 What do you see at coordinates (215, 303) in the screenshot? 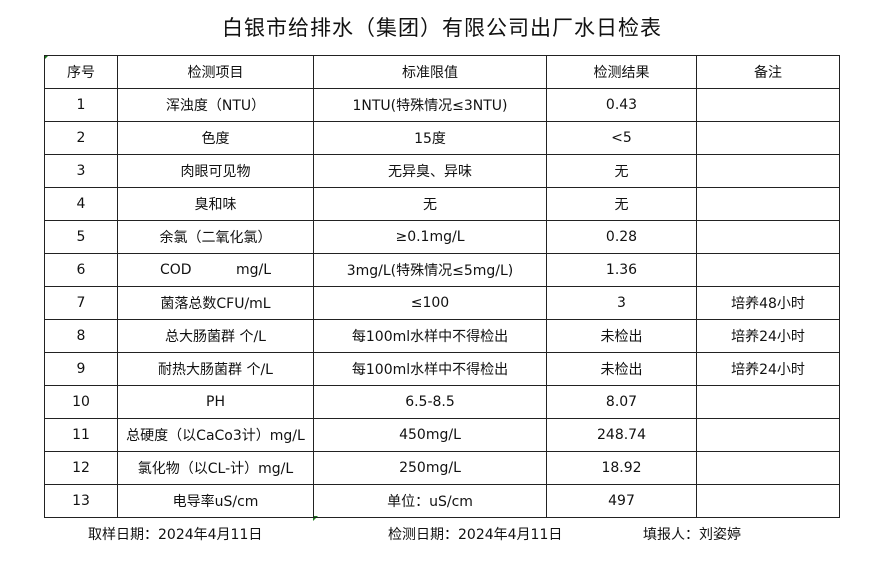
I see `cell-item: 菌落总数CFU/mL` at bounding box center [215, 303].